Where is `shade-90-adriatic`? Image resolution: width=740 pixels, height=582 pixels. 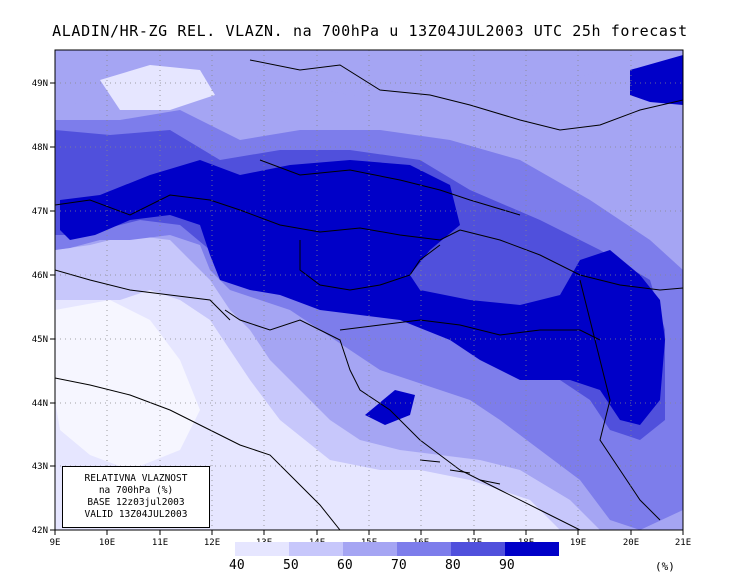
shade-90-adriatic is located at coordinates (390, 407).